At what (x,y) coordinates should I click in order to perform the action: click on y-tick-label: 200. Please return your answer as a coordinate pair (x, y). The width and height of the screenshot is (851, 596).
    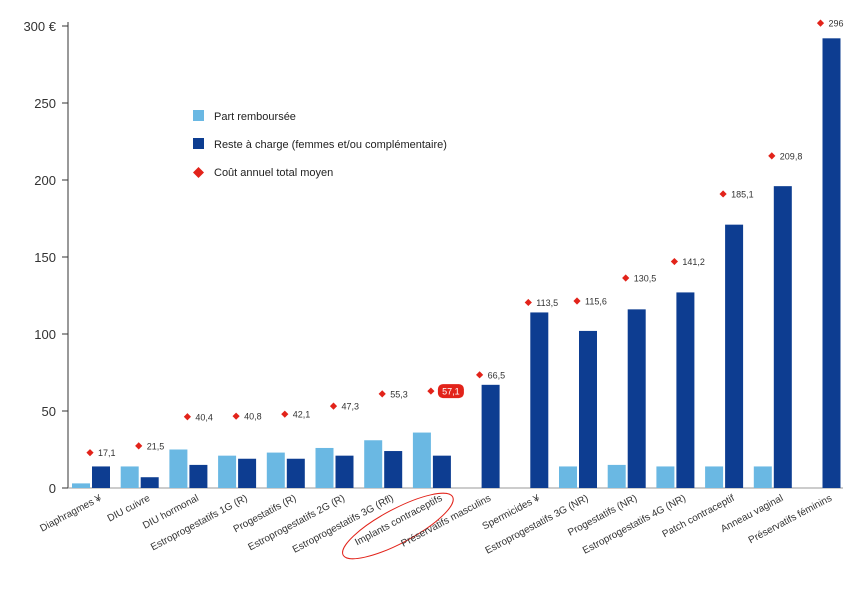
    Looking at the image, I should click on (45, 180).